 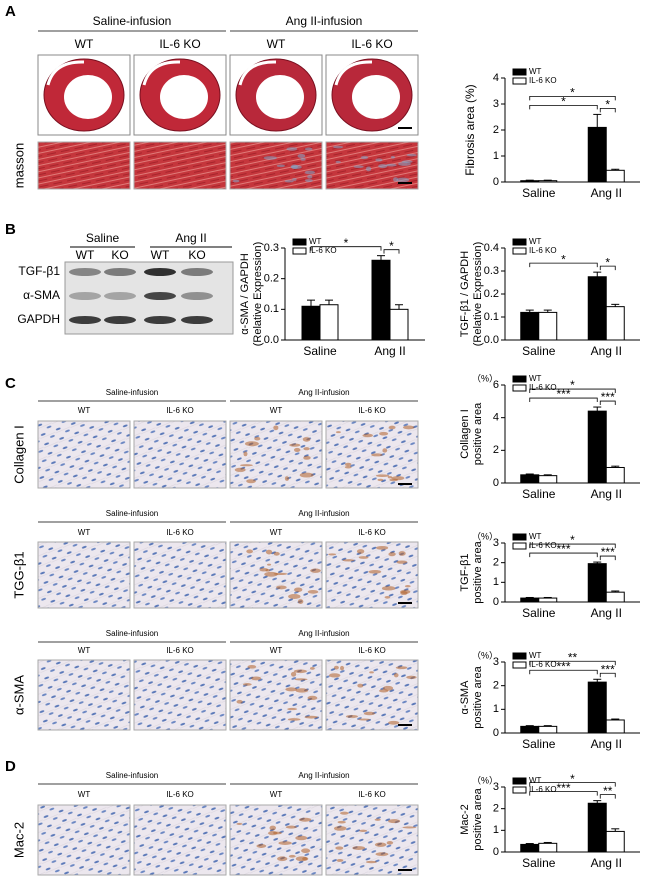 What do you see at coordinates (190, 238) in the screenshot?
I see `group-label: Ang II` at bounding box center [190, 238].